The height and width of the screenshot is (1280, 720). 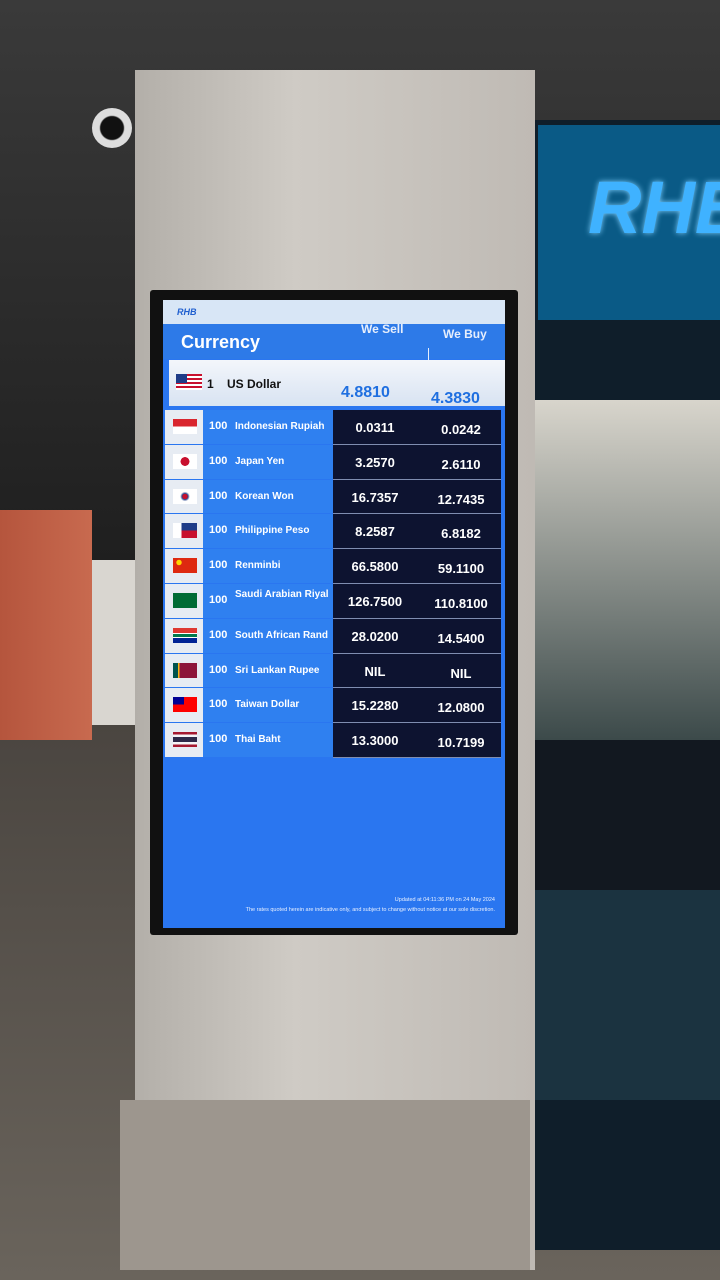 What do you see at coordinates (461, 429) in the screenshot?
I see `buy-rate: 0.0242` at bounding box center [461, 429].